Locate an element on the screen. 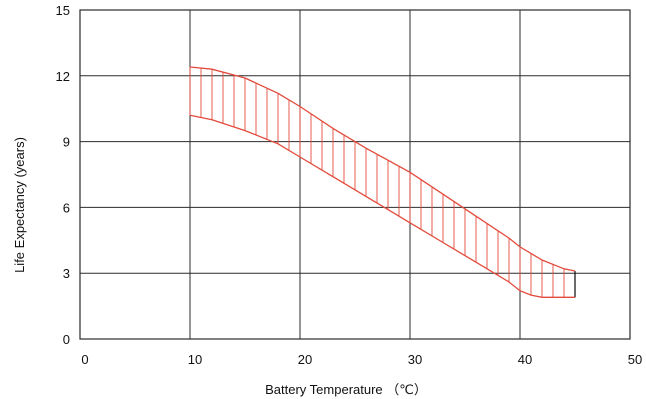 The image size is (646, 399). y-axis-title: Life Expectancy (years) is located at coordinates (19, 205).